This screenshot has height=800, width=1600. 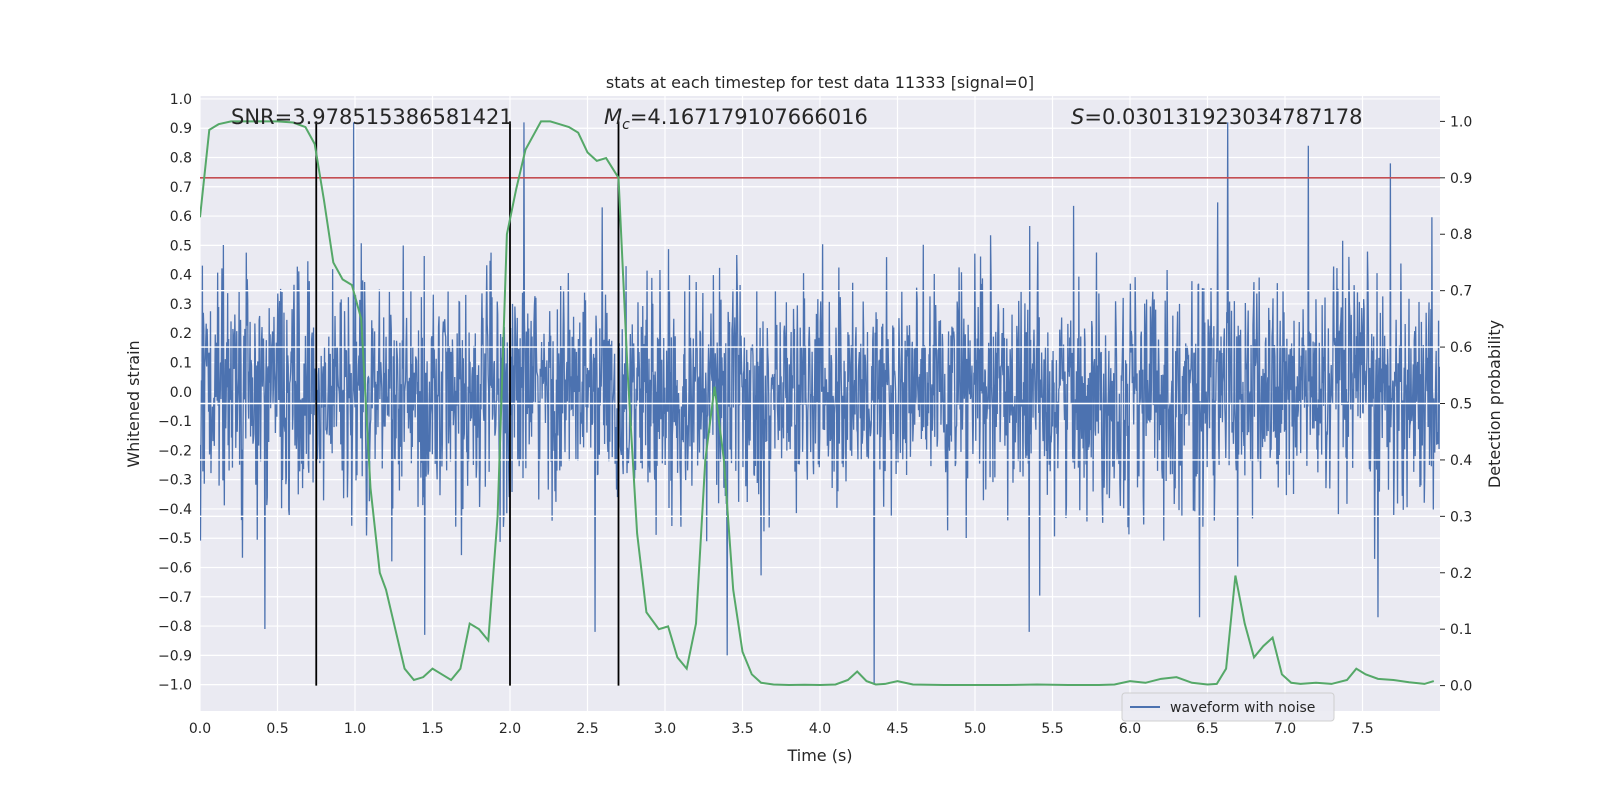 What do you see at coordinates (1461, 122) in the screenshot?
I see `y-tick-label-right: 1.0` at bounding box center [1461, 122].